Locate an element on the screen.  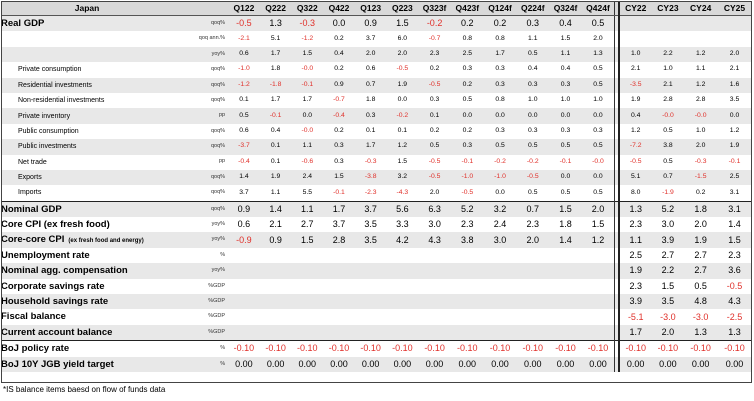
year-cell: 4.3 is located at coordinates (734, 302).